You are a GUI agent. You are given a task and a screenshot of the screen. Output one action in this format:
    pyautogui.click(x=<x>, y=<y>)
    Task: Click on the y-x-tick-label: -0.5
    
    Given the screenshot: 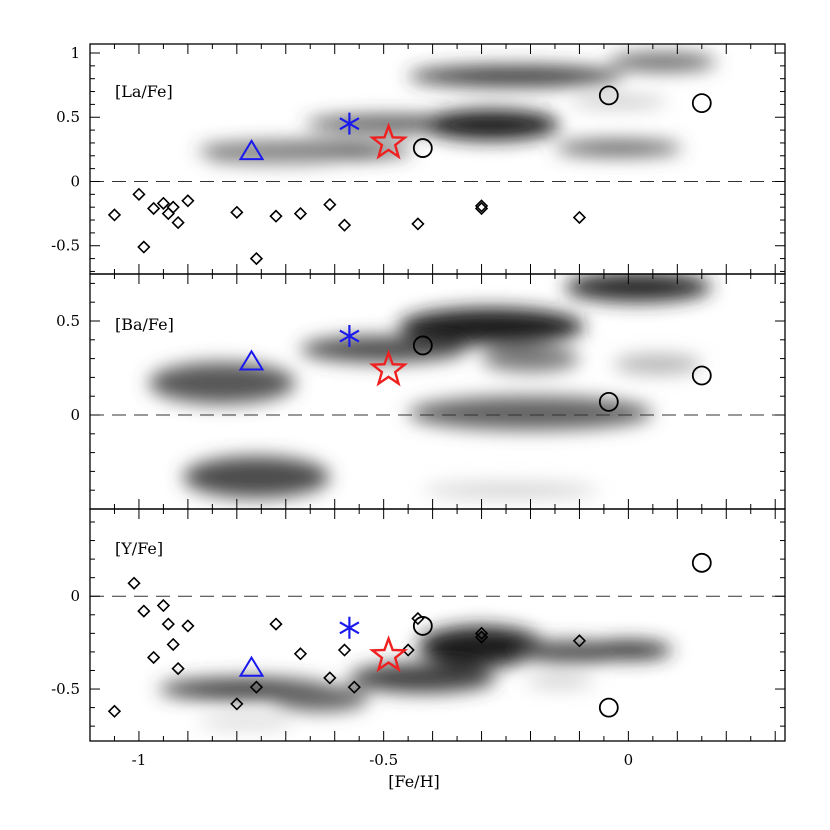 What is the action you would take?
    pyautogui.click(x=383, y=760)
    